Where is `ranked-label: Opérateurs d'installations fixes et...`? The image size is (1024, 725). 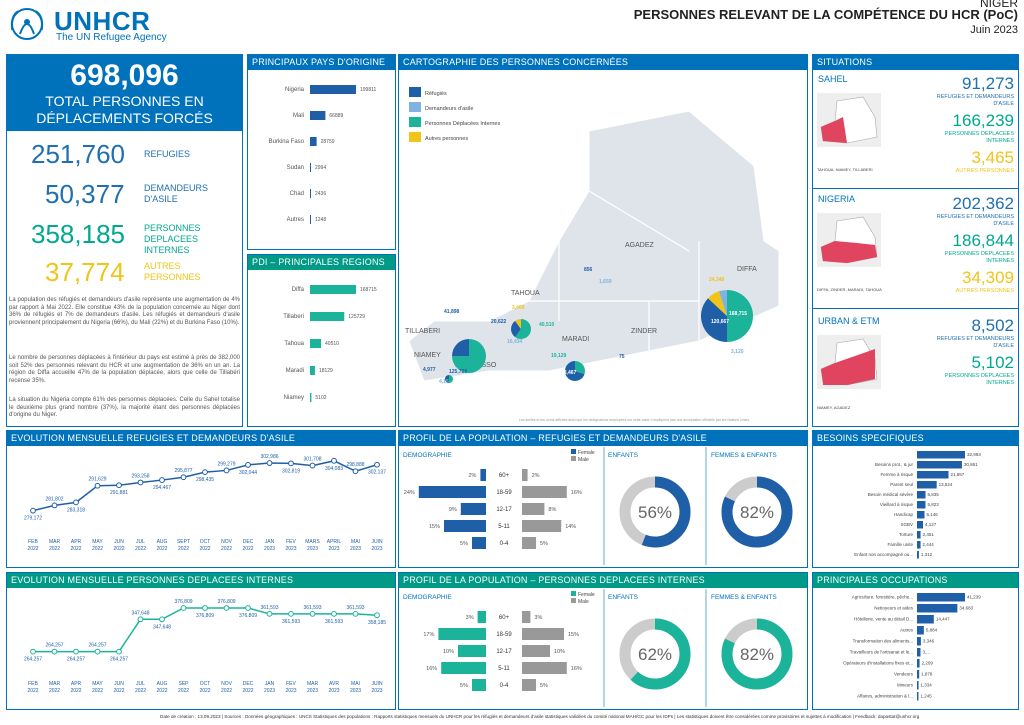
ranked-label: Opérateurs d'installations fixes et... is located at coordinates (878, 663).